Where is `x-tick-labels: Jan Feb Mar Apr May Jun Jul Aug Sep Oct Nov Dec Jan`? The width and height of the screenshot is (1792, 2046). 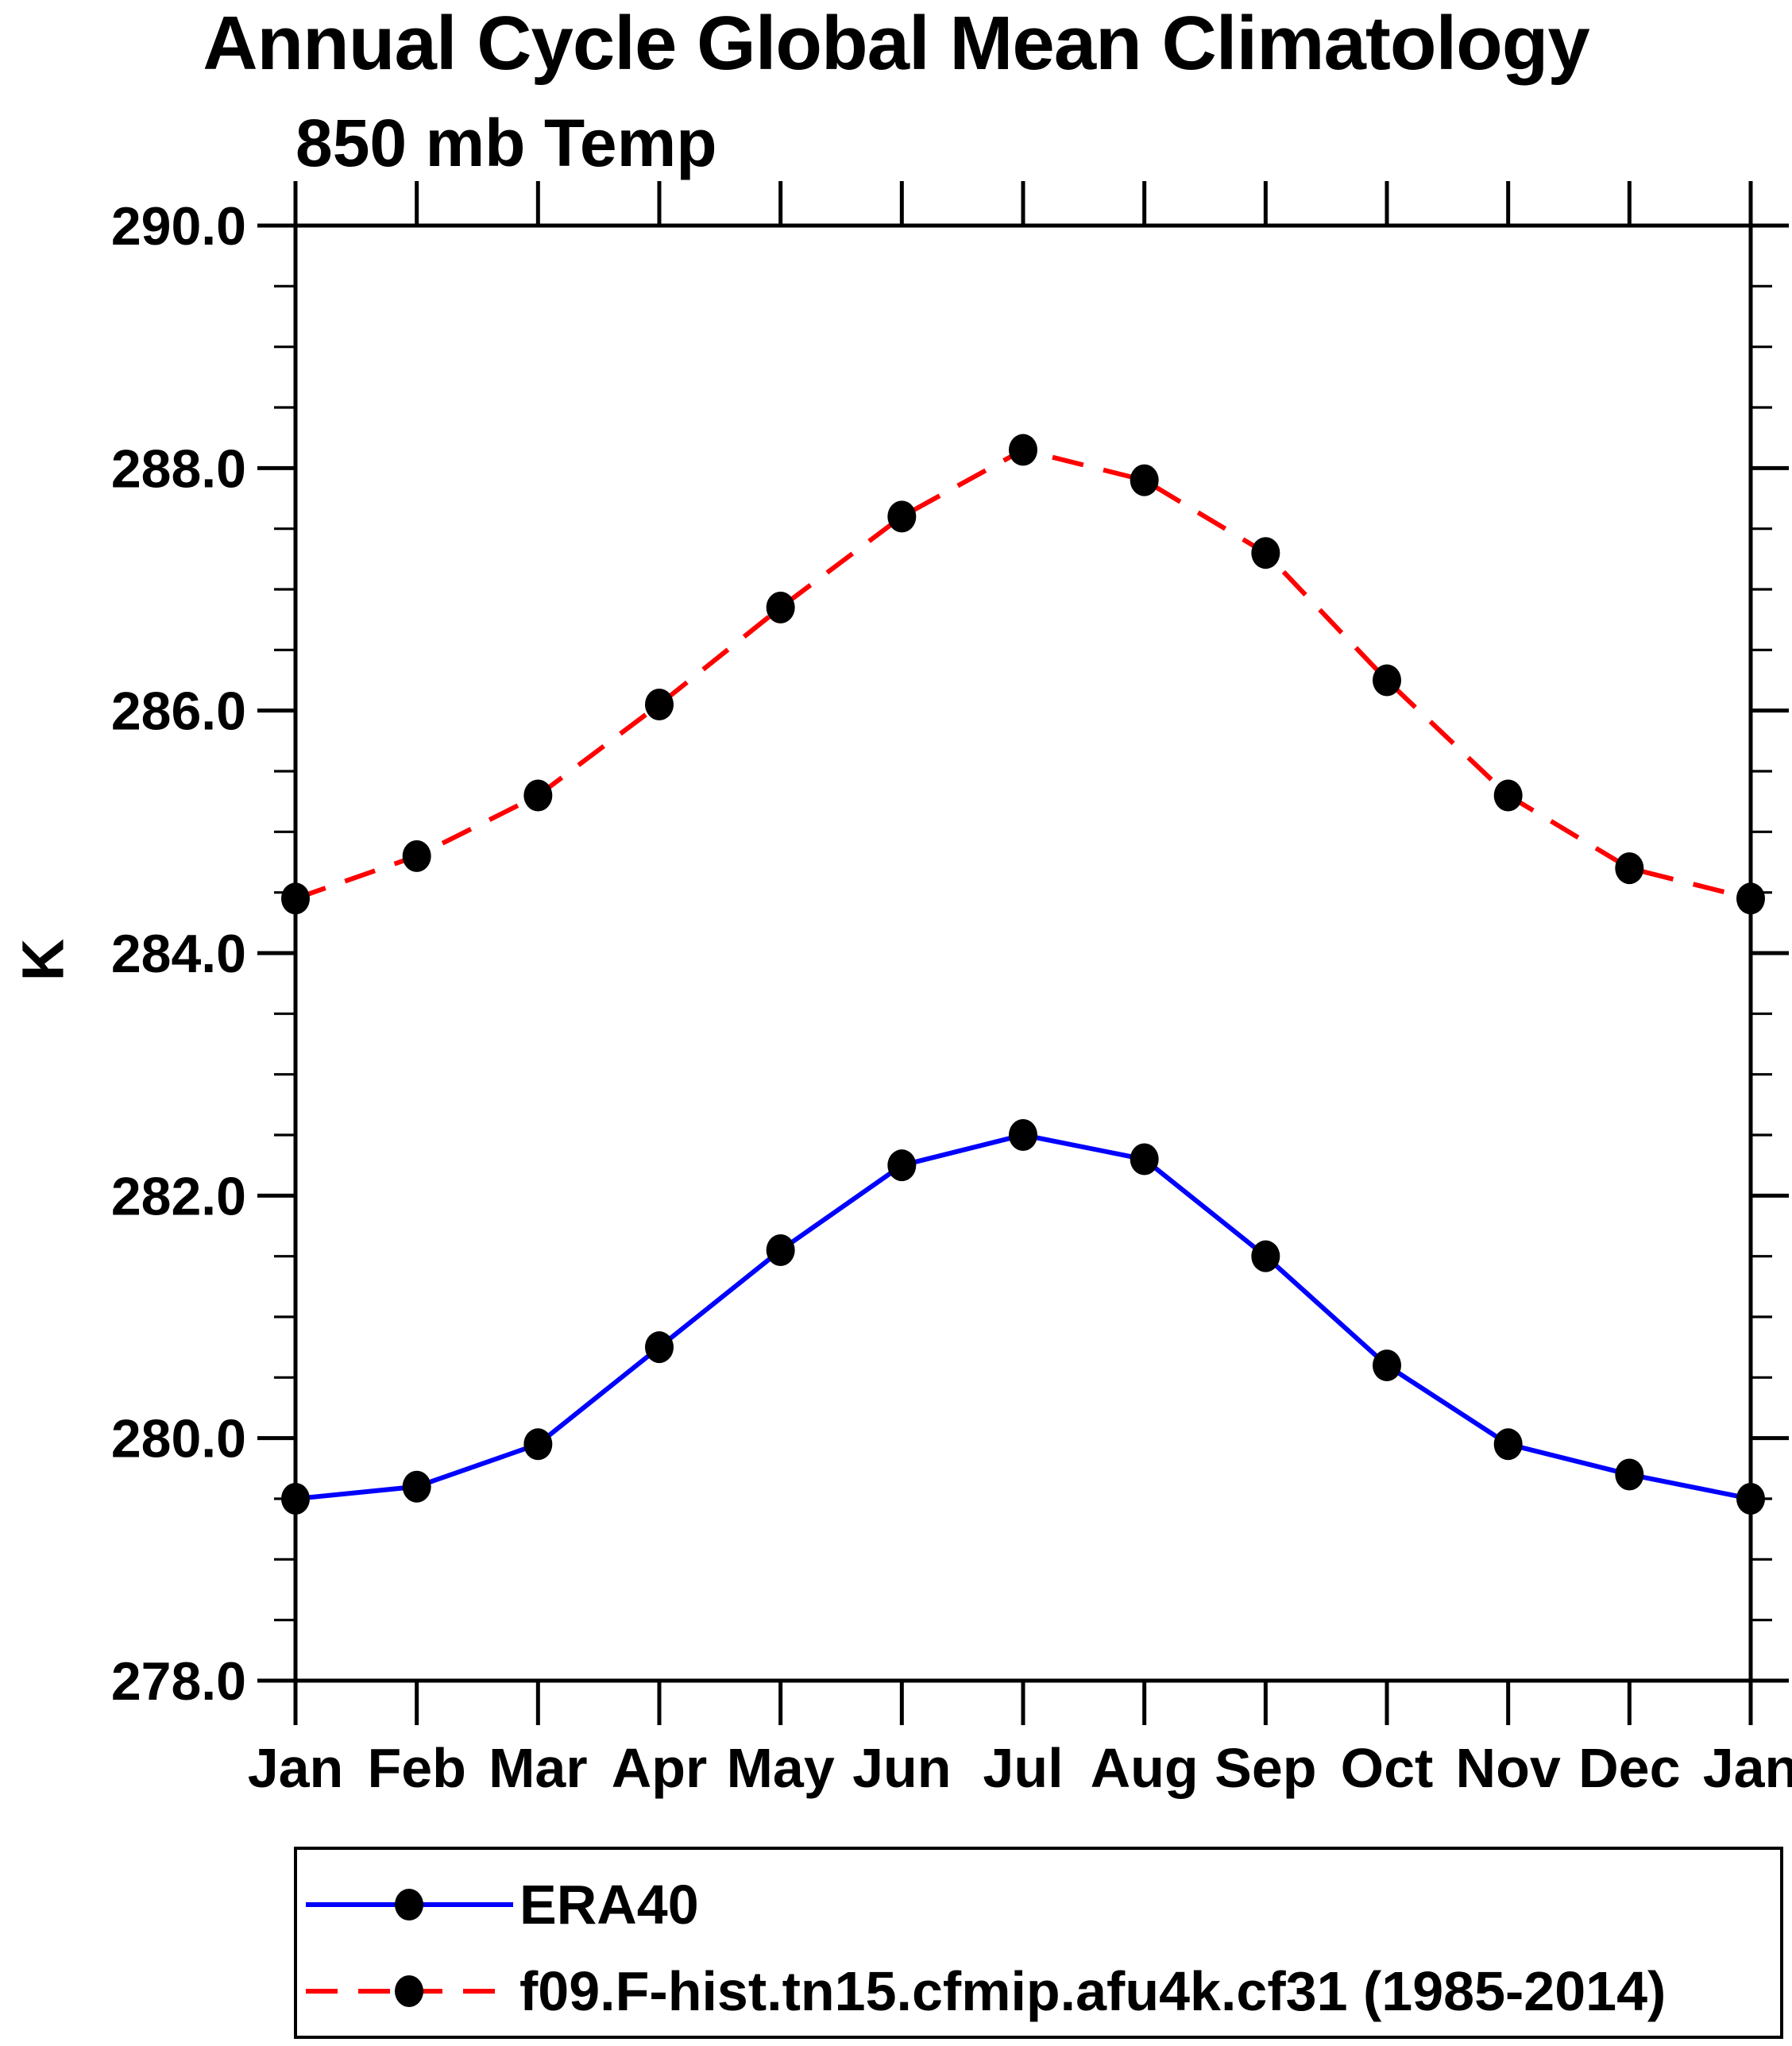
x-tick-labels: Jan Feb Mar Apr May Jun Jul Aug Sep Oct Nov Dec Jan is located at coordinates (1020, 1768).